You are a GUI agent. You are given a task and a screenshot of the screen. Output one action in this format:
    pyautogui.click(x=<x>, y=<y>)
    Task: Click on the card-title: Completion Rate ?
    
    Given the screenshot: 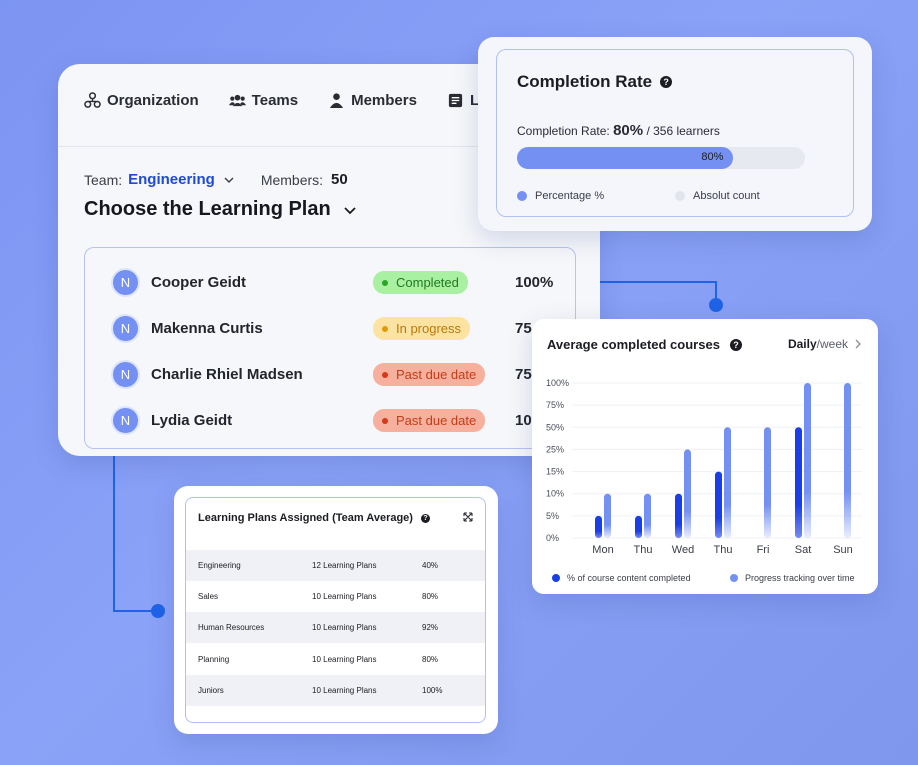 What is the action you would take?
    pyautogui.click(x=595, y=82)
    